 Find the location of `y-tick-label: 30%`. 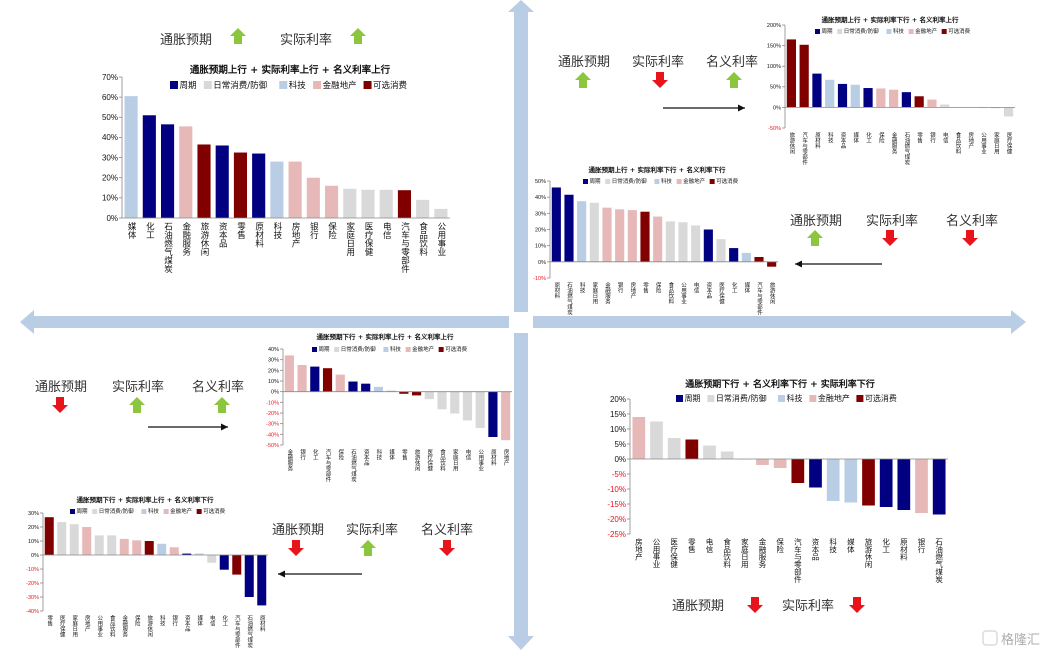

y-tick-label: 30% is located at coordinates (110, 157).